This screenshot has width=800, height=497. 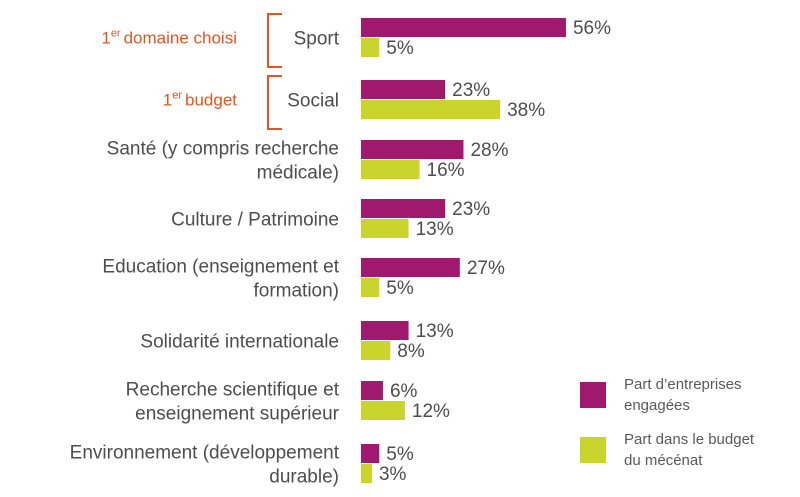 I want to click on value-label: 3%, so click(x=393, y=474).